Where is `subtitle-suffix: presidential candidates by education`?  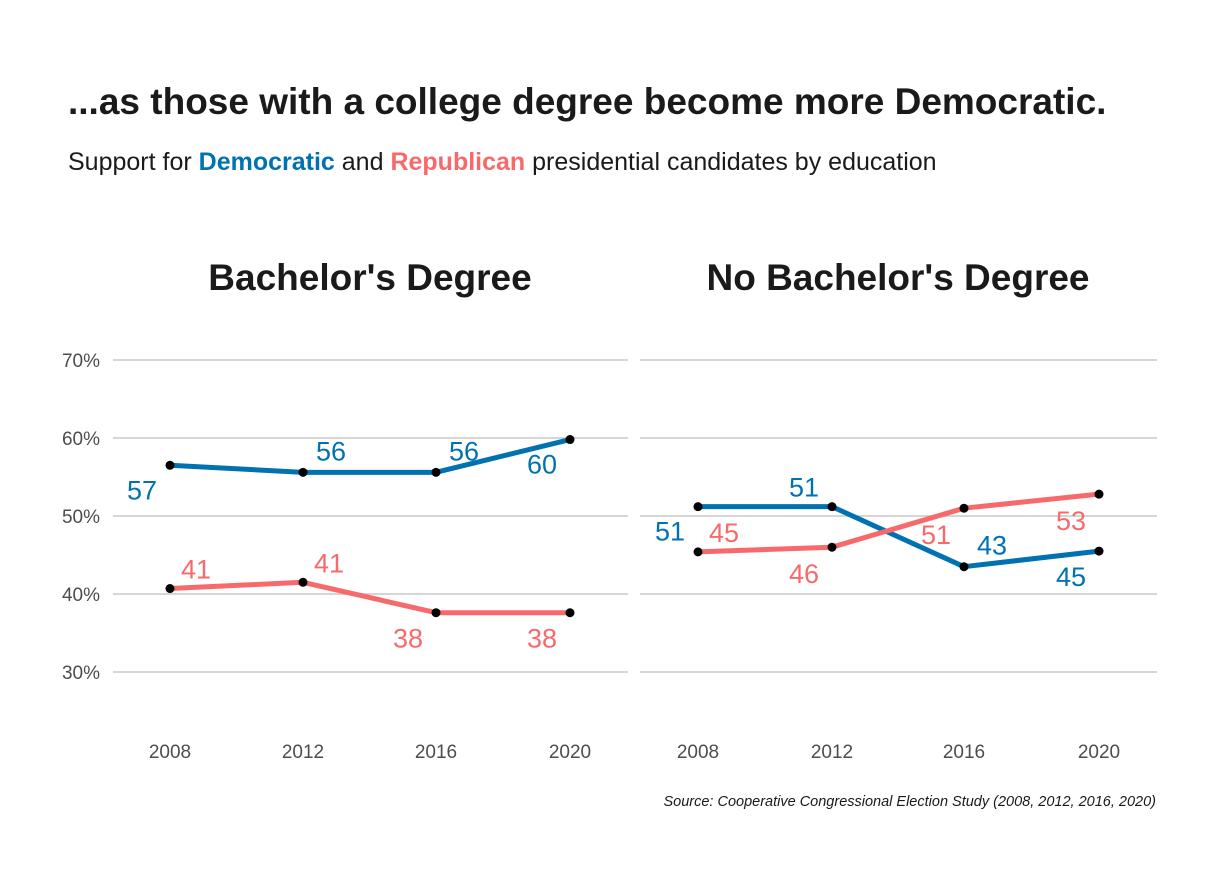 subtitle-suffix: presidential candidates by education is located at coordinates (734, 162).